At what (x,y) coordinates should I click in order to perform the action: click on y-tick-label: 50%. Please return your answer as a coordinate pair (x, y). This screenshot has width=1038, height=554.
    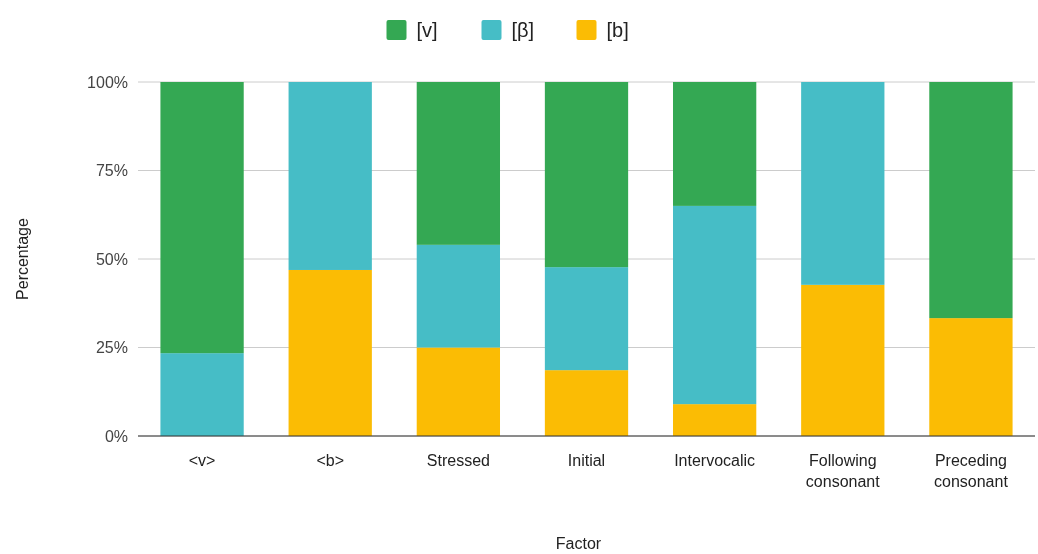
    Looking at the image, I should click on (111, 259).